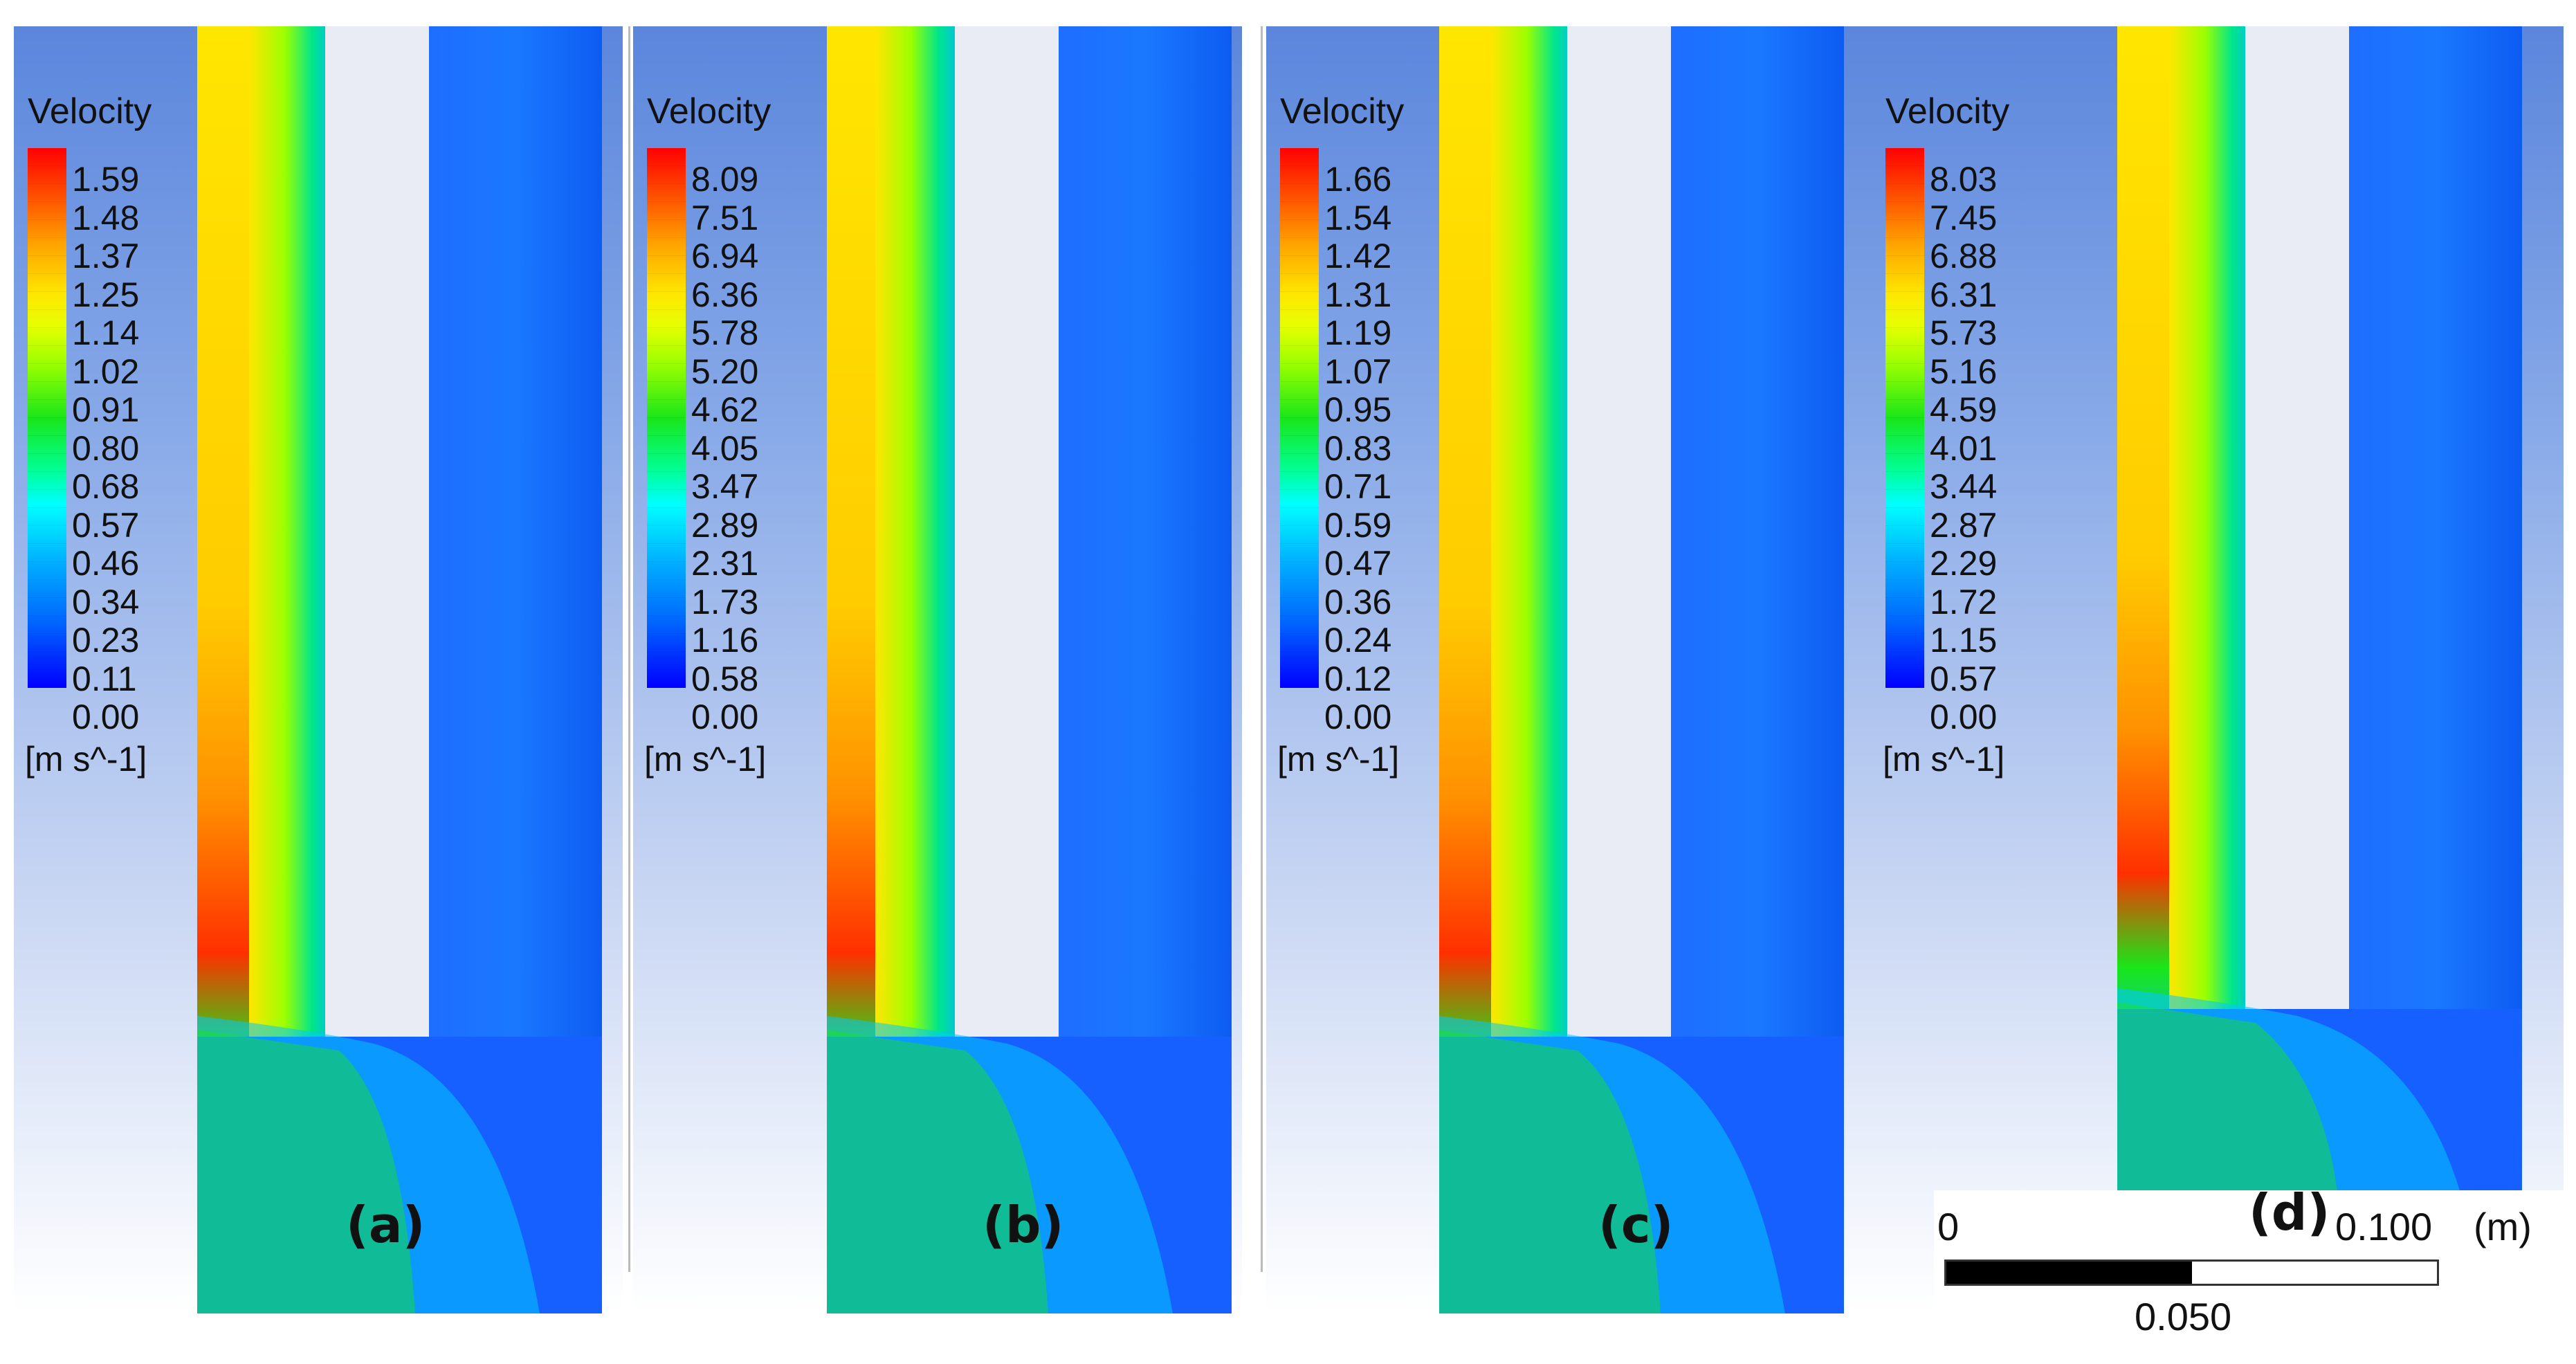  What do you see at coordinates (1964, 218) in the screenshot?
I see `tick-label: 7.45` at bounding box center [1964, 218].